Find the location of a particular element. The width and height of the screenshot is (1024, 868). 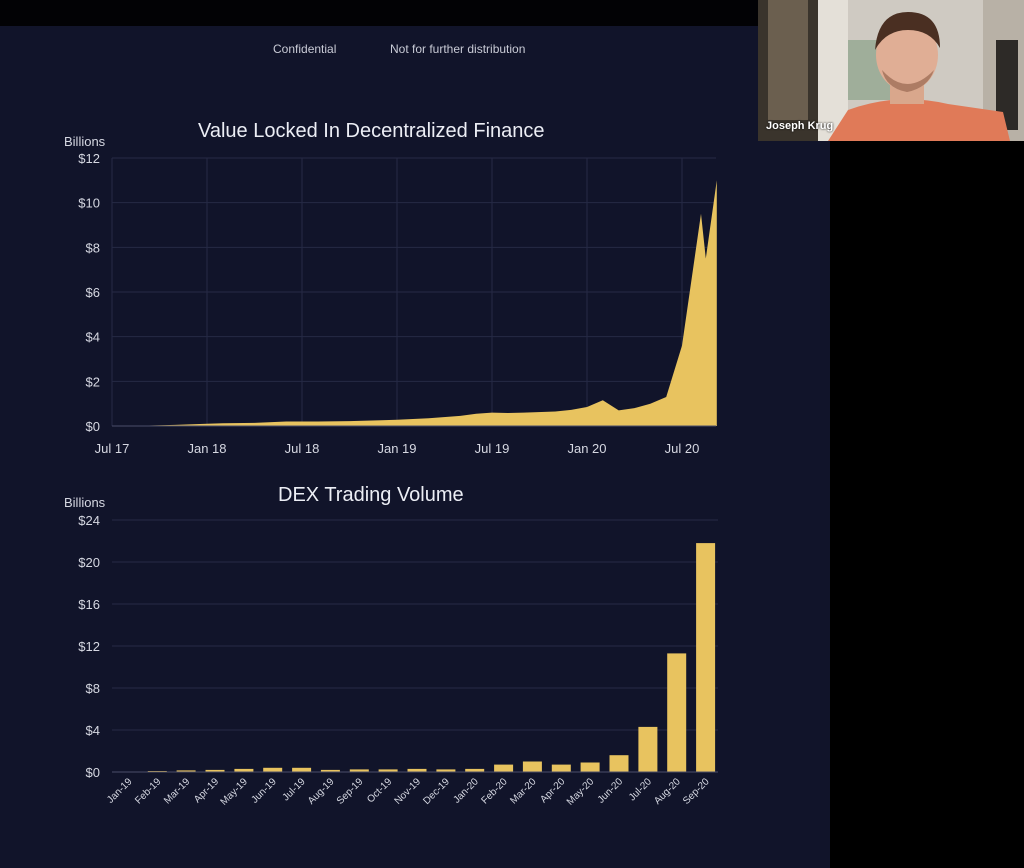

tvl-x-tick: Jan 20 is located at coordinates (586, 448).